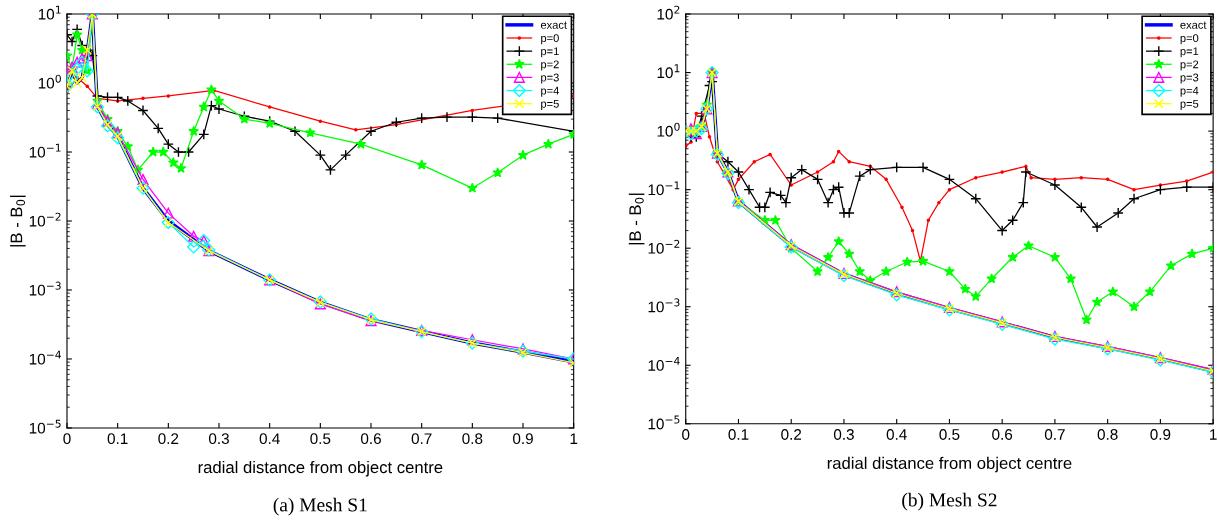  Describe the element at coordinates (668, 12) in the screenshot. I see `y-tick-label: 10$^{2}$` at that location.